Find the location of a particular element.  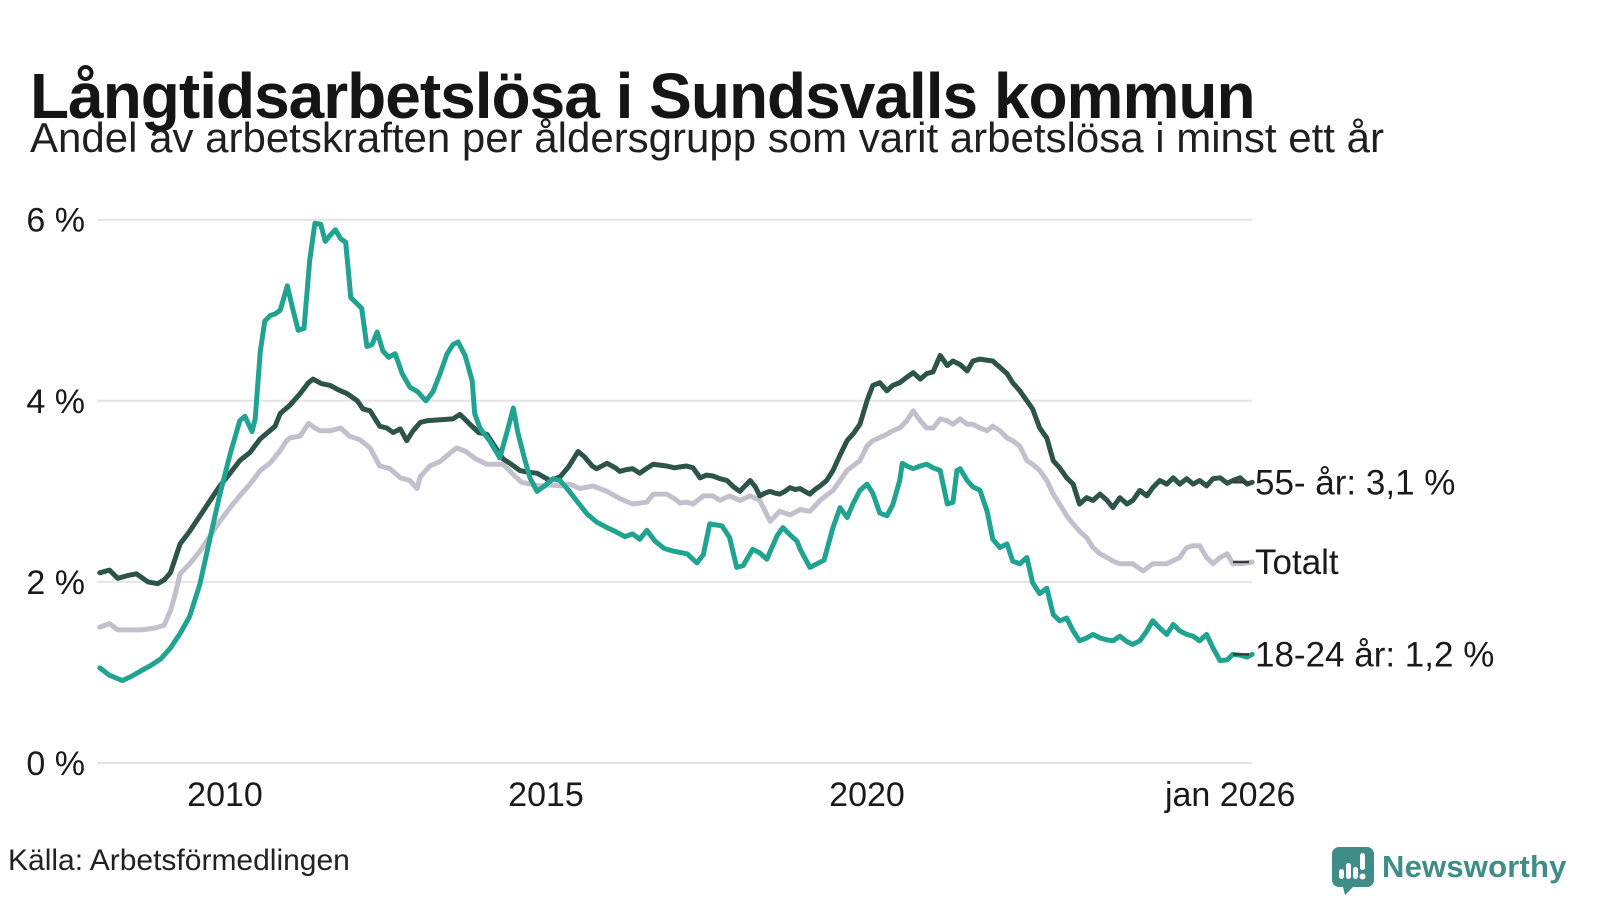

source-note: Källa: Arbetsförmedlingen is located at coordinates (179, 860).